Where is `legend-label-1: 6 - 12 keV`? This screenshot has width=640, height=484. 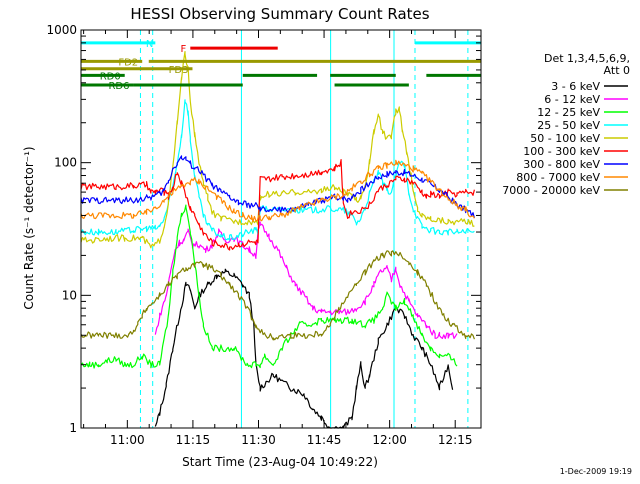 legend-label-1: 6 - 12 keV is located at coordinates (572, 99).